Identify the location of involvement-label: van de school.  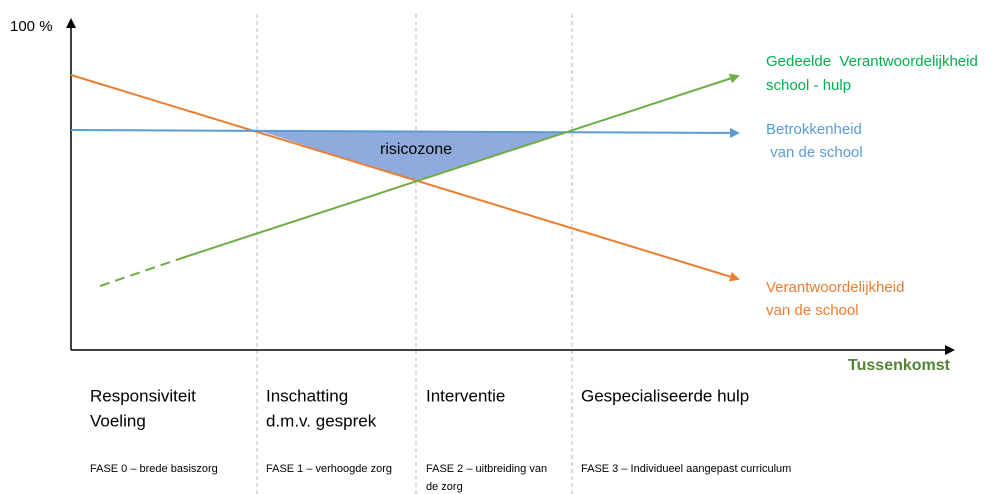
(814, 152).